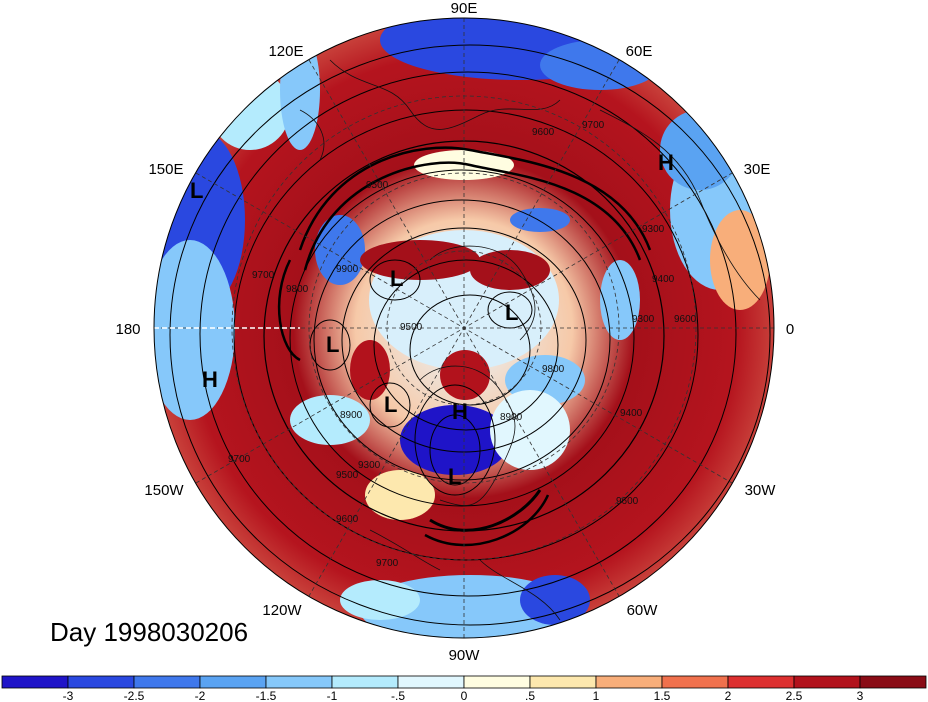 This screenshot has width=928, height=702. Describe the element at coordinates (596, 695) in the screenshot. I see `colorbar-tick-label: 1` at that location.